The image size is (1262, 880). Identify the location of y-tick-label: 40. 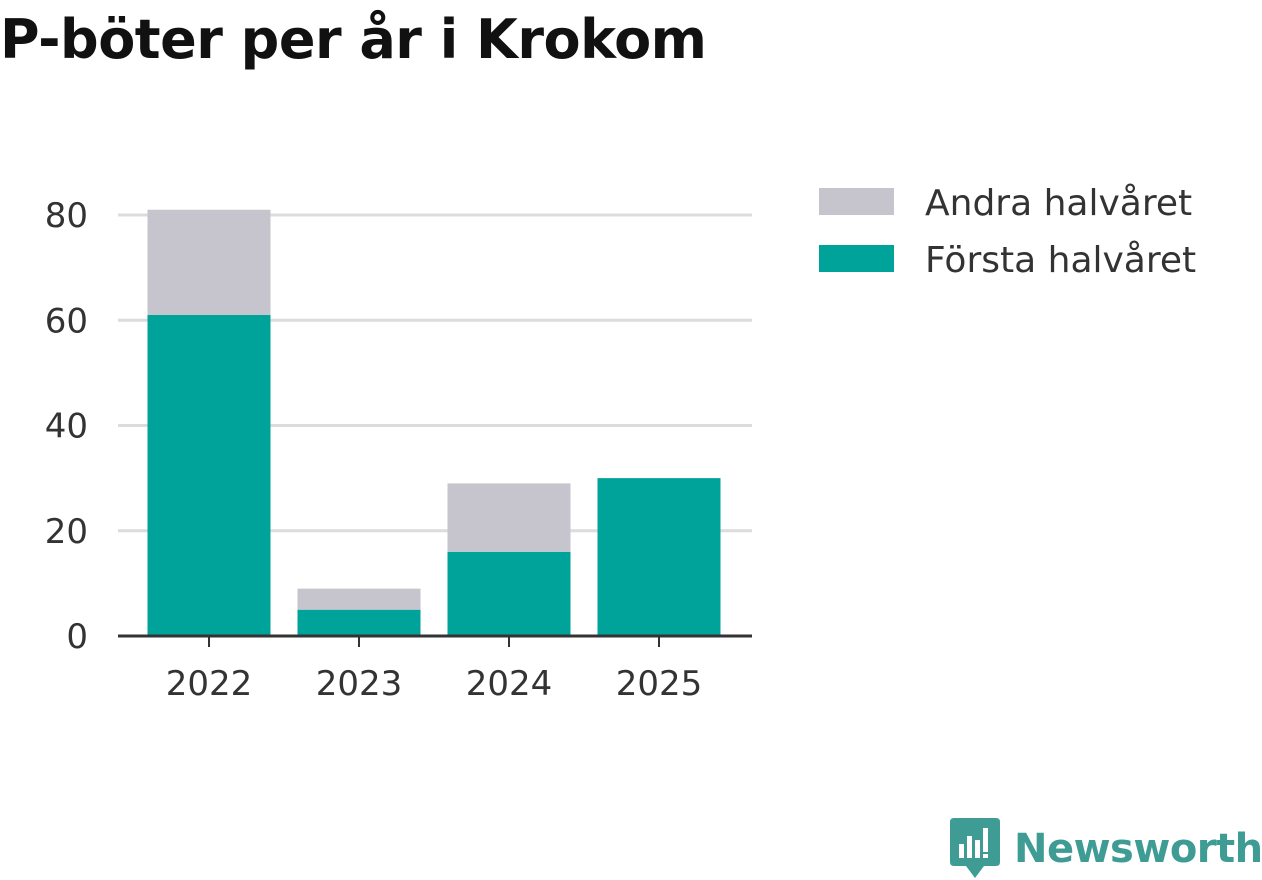
(66, 427).